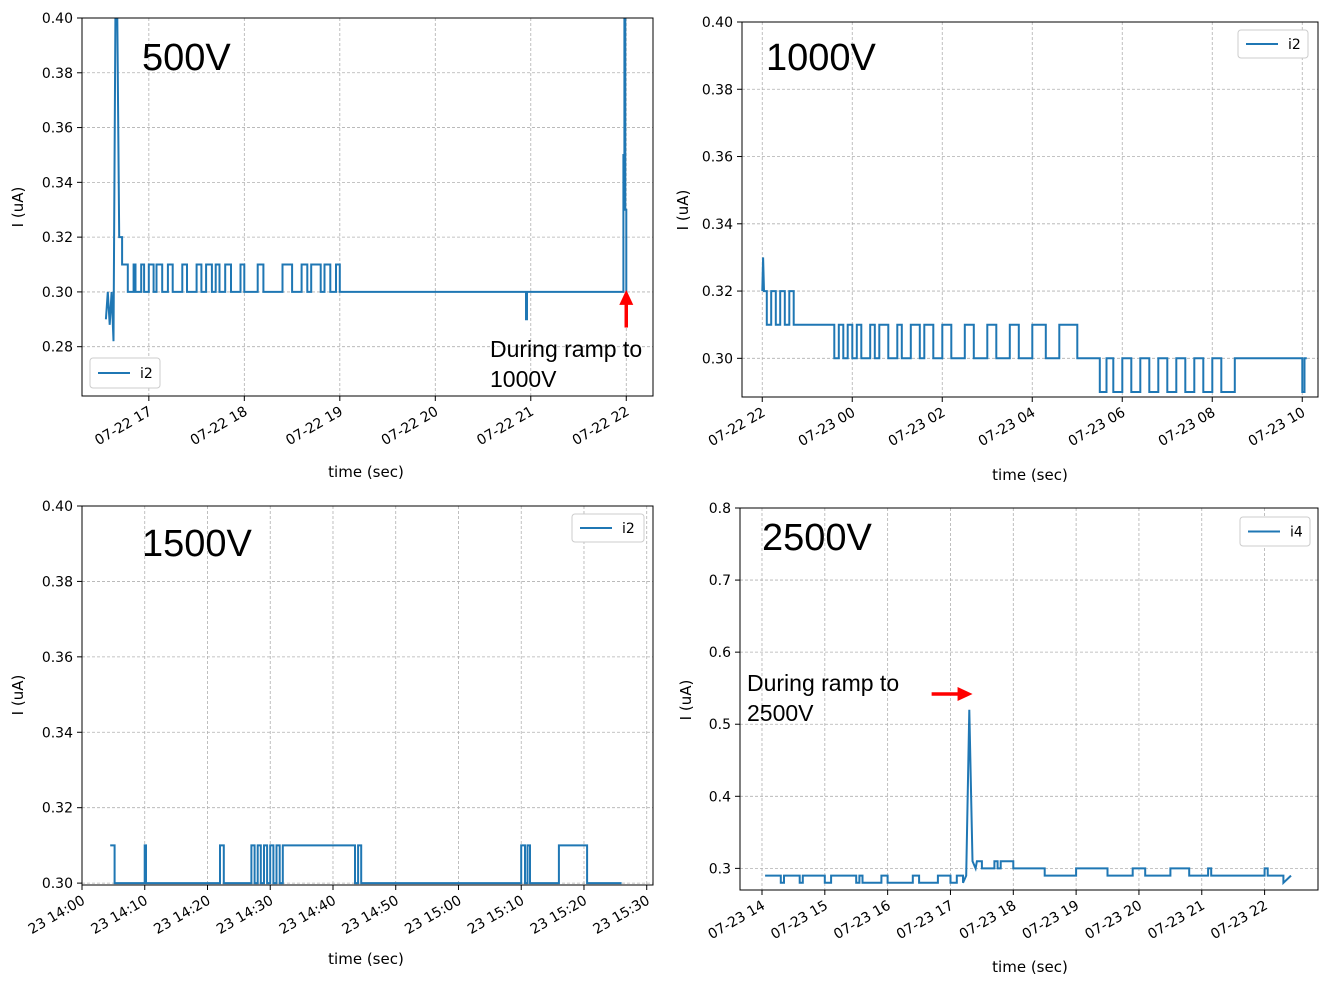  What do you see at coordinates (314, 426) in the screenshot?
I see `x-tick-label: 07-22 19` at bounding box center [314, 426].